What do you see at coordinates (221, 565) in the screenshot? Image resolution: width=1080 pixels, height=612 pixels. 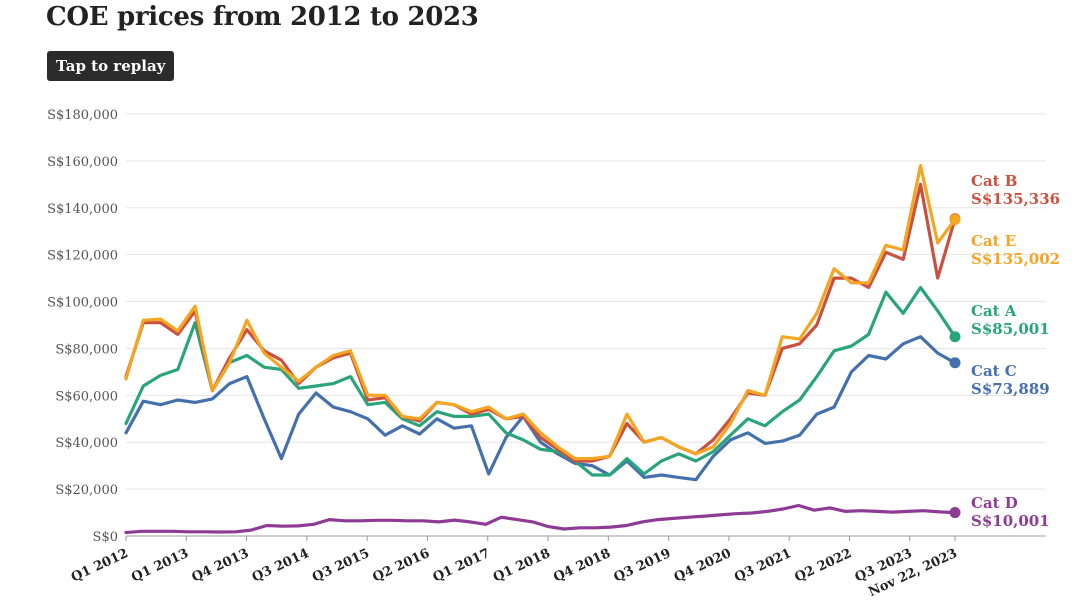 I see `x-tick-label: Q4 2013` at bounding box center [221, 565].